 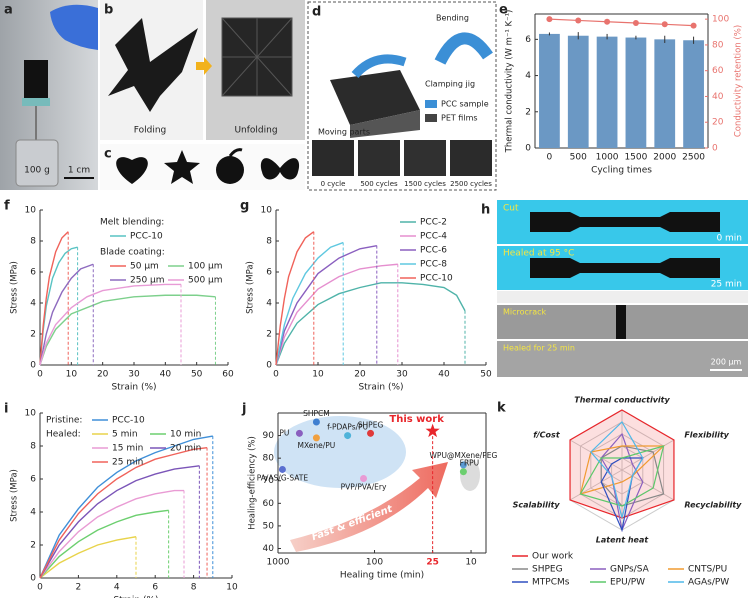 I want to click on frame, so click(x=402, y=96).